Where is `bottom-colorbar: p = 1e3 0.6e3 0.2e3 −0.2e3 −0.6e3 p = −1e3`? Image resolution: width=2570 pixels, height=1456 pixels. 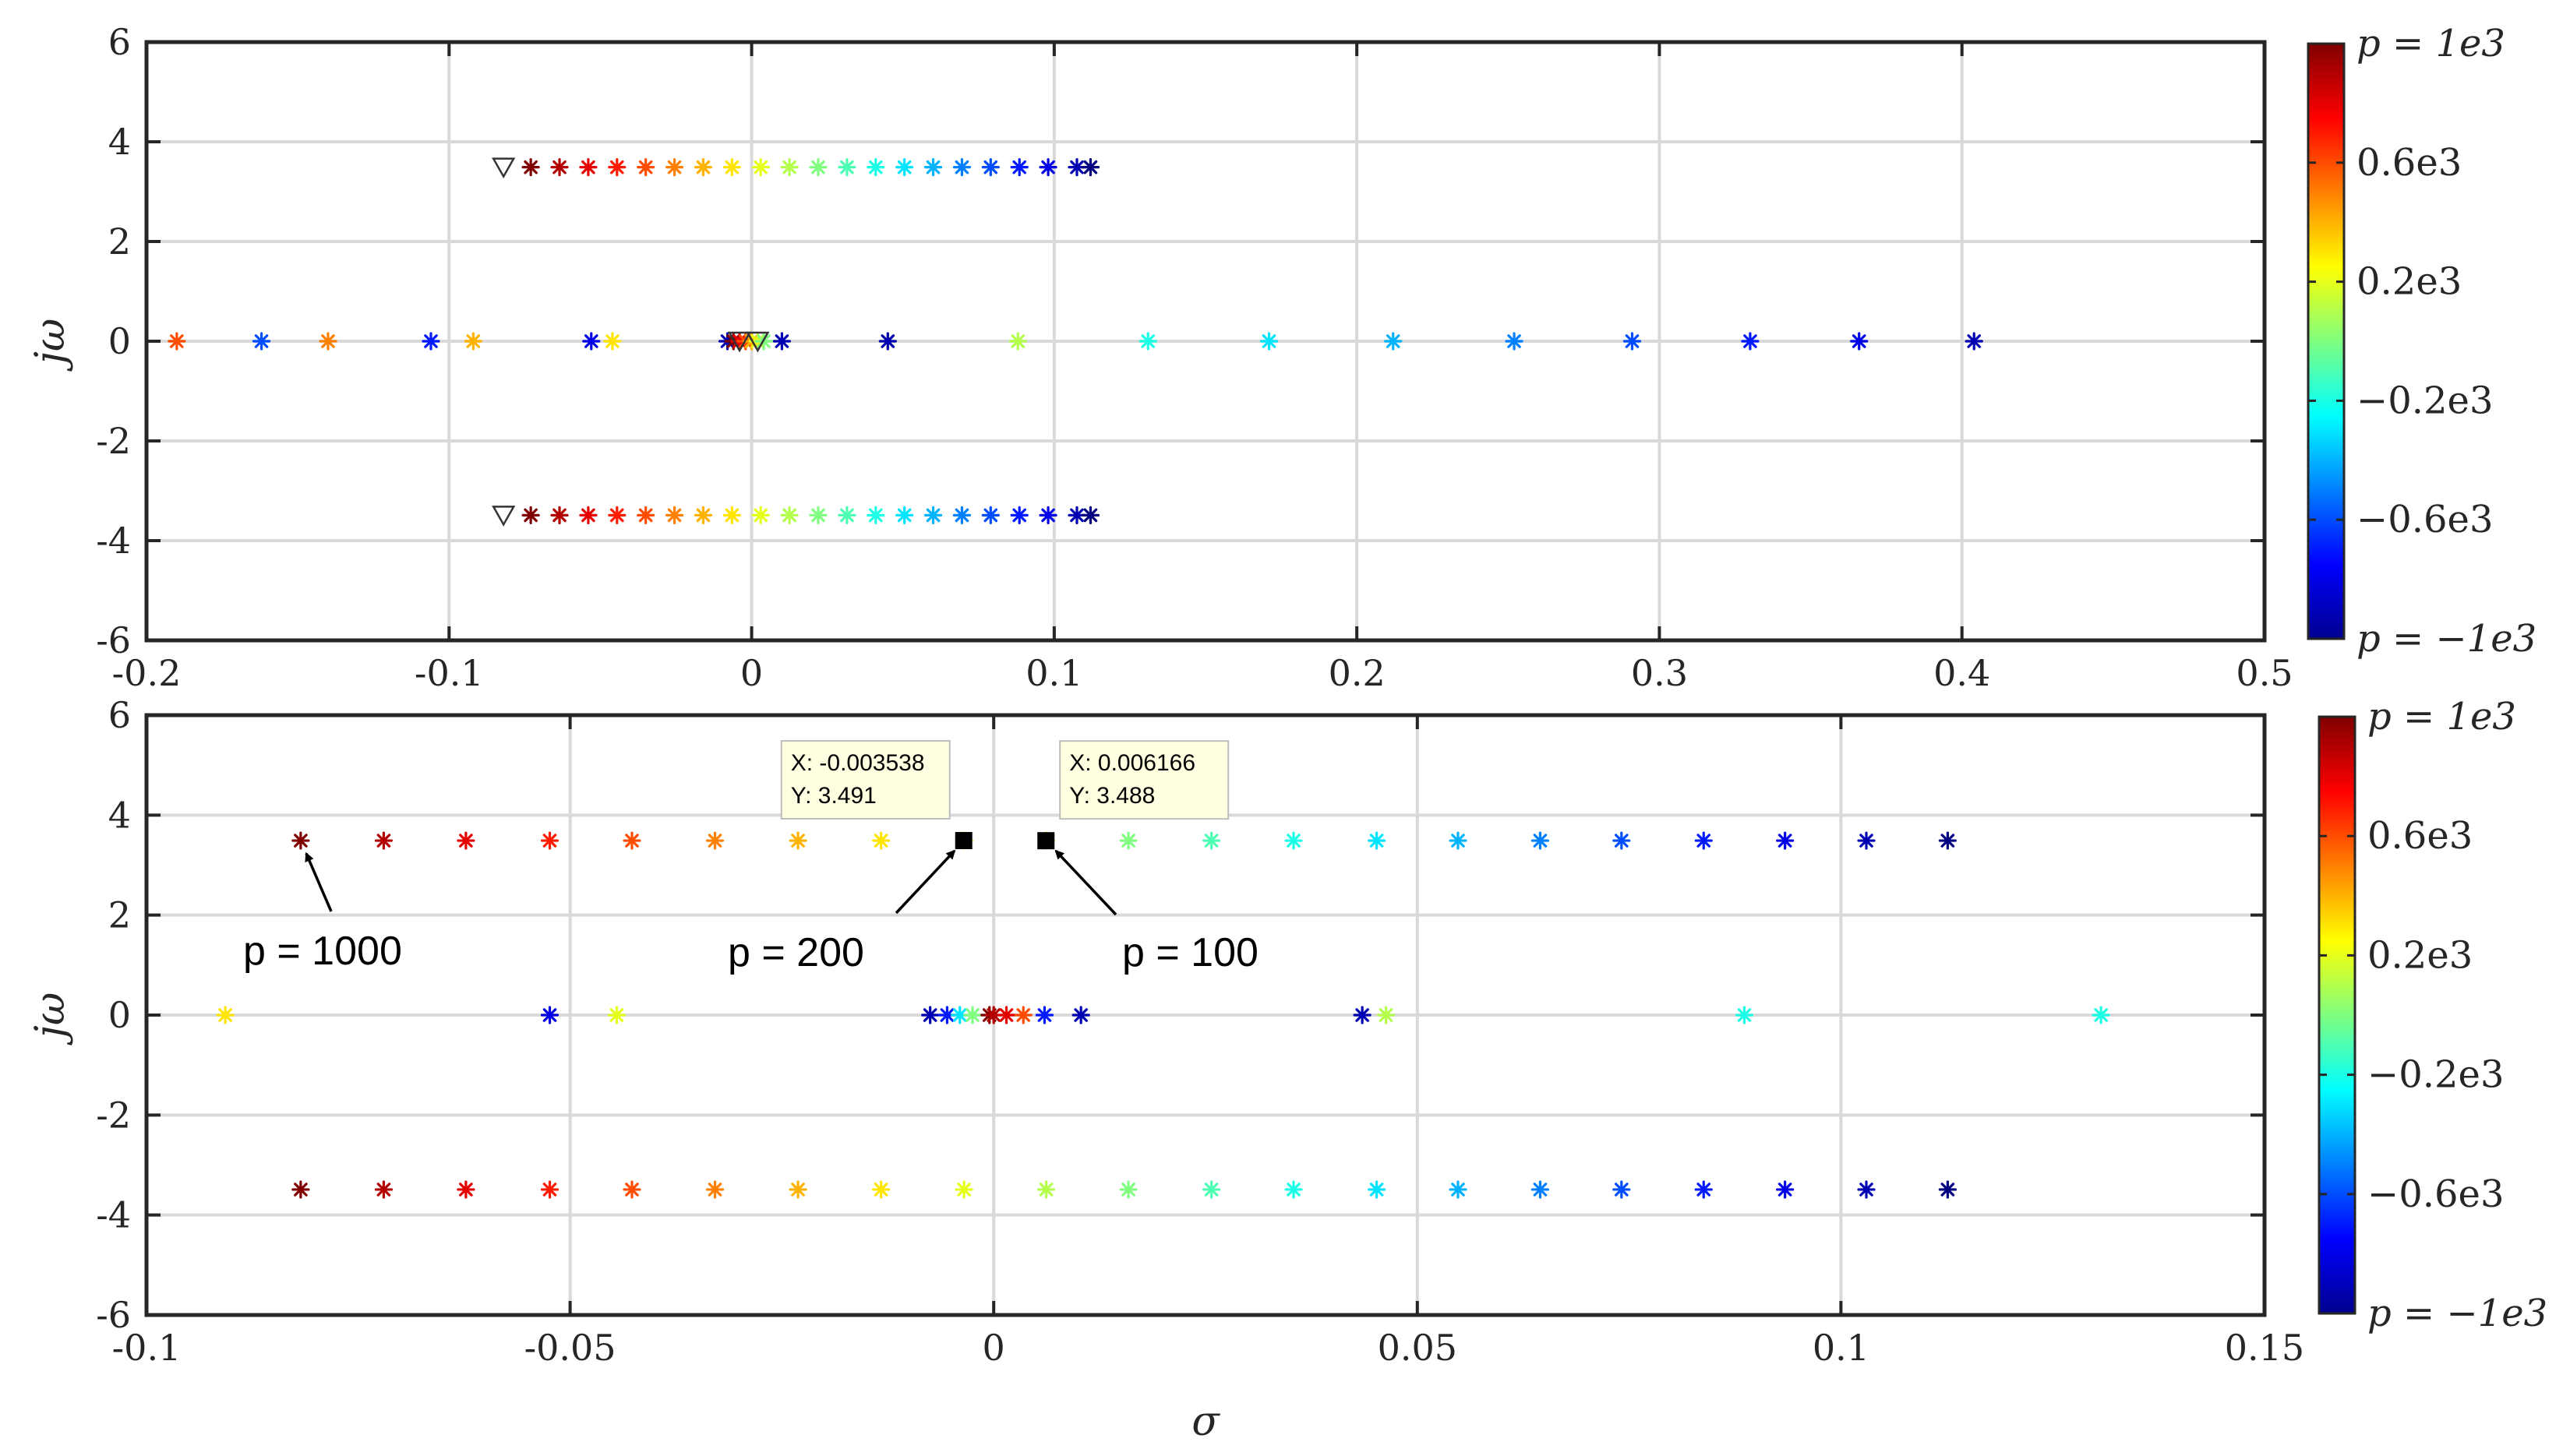 bottom-colorbar: p = 1e3 0.6e3 0.2e3 −0.2e3 −0.6e3 p = −1e3 is located at coordinates (2432, 1015).